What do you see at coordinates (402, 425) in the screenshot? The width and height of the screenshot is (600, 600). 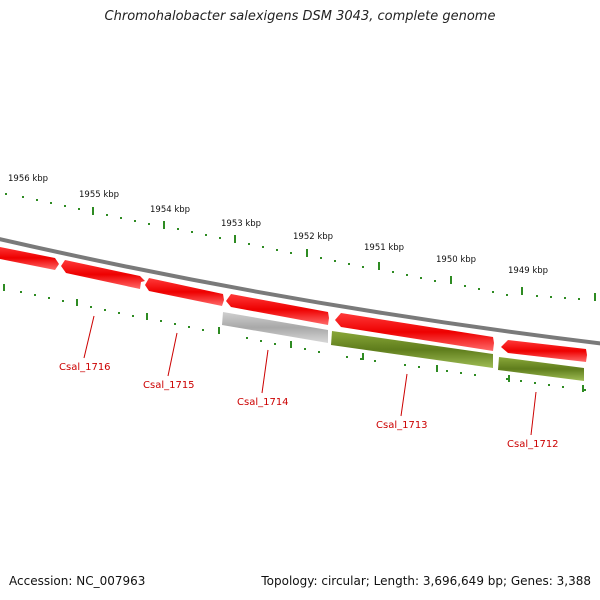 I see `gene-label-csal-1713: Csal_1713` at bounding box center [402, 425].